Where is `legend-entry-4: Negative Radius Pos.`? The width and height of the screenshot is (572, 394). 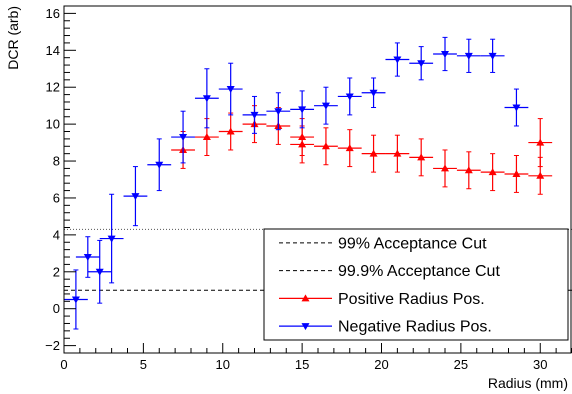
legend-entry-4: Negative Radius Pos. is located at coordinates (385, 327).